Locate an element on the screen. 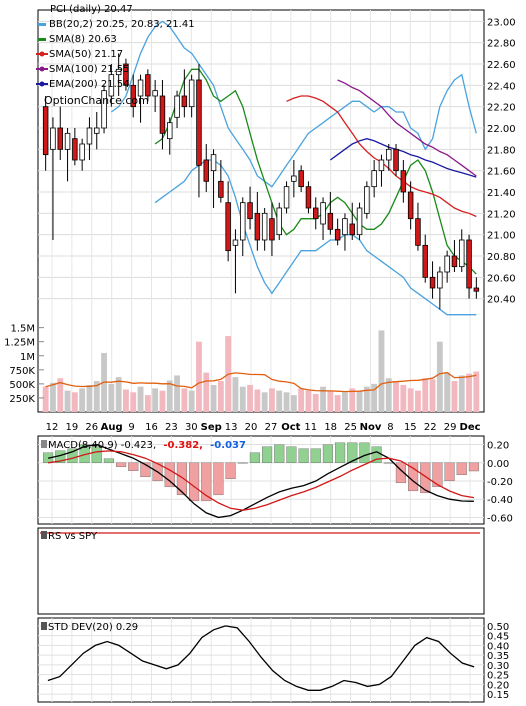  macd-value2: -0.037 is located at coordinates (228, 445).